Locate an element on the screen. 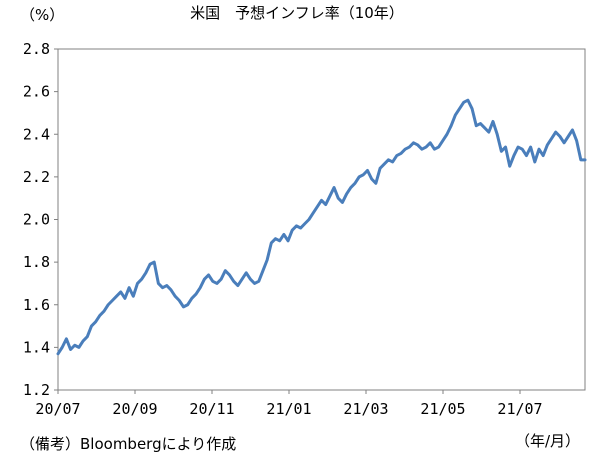 The image size is (594, 465). y-tick-label: 1.8 is located at coordinates (36, 262).